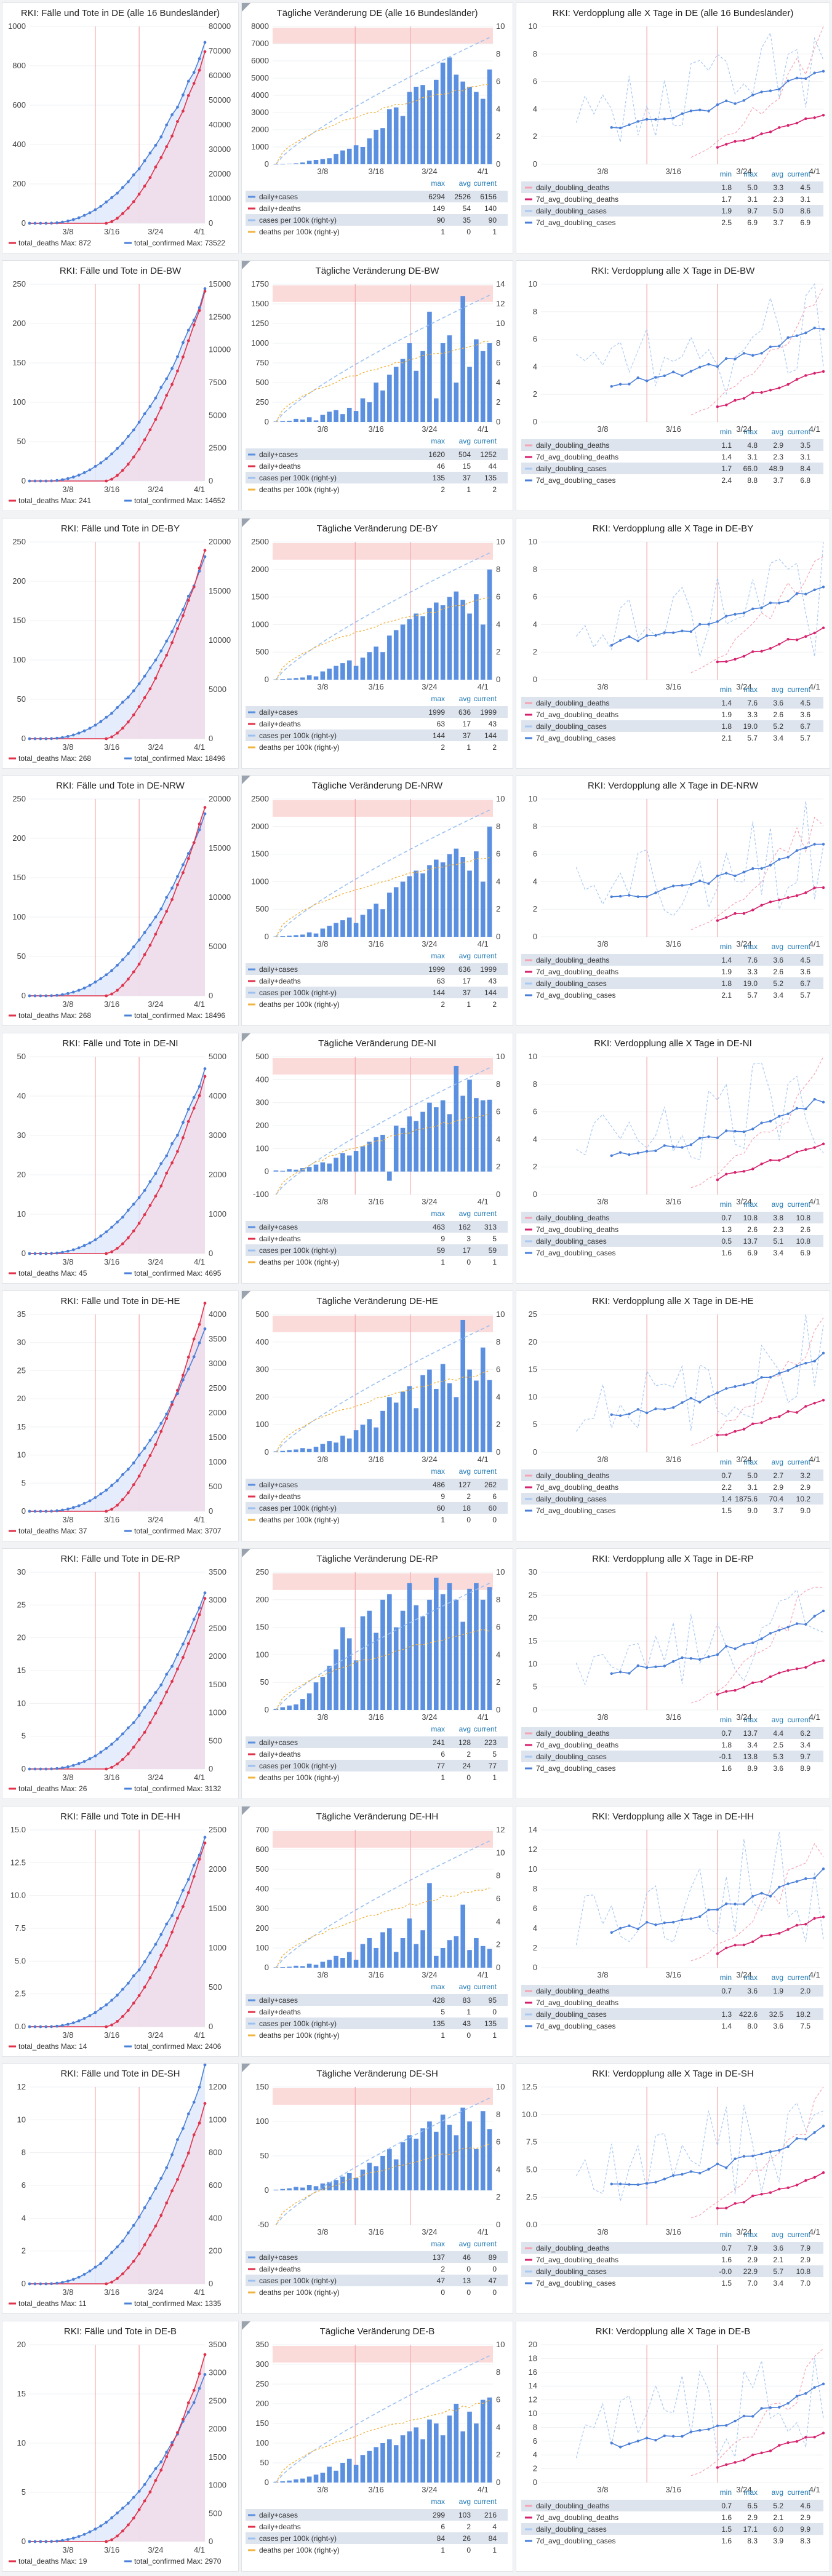  What do you see at coordinates (21, 2119) in the screenshot?
I see `y-left-tick-label: 10` at bounding box center [21, 2119].